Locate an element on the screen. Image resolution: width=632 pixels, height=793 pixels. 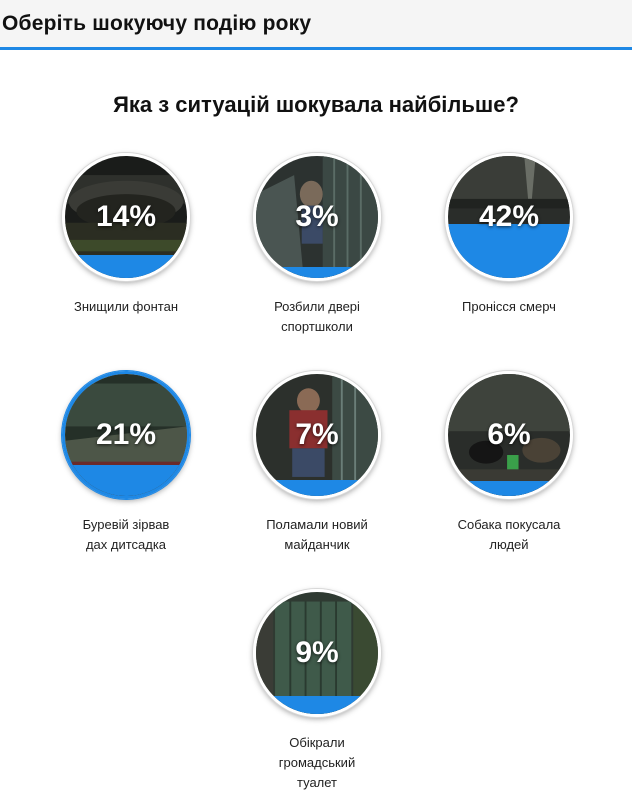
option-percent: 42% is located at coordinates (509, 216).